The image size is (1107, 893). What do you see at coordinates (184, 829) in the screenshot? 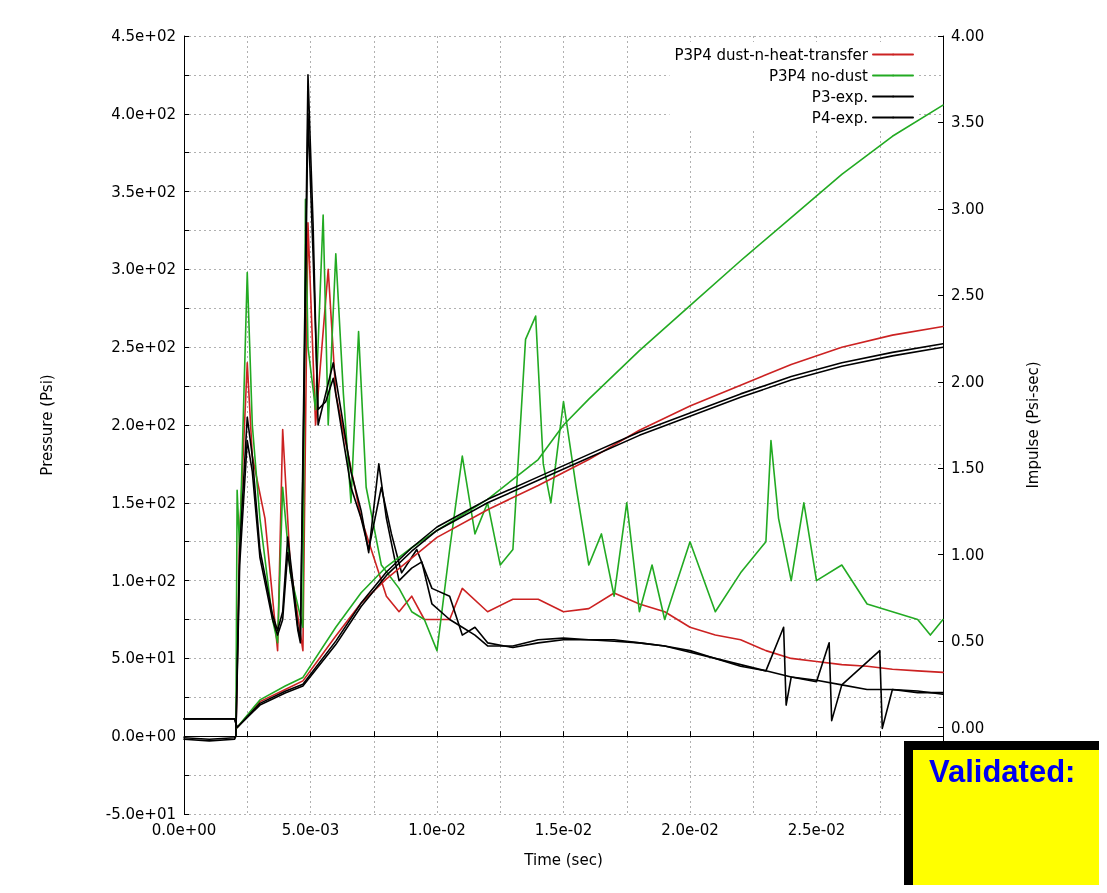
I see `x-tick-label: 0.0e+00` at bounding box center [184, 829].